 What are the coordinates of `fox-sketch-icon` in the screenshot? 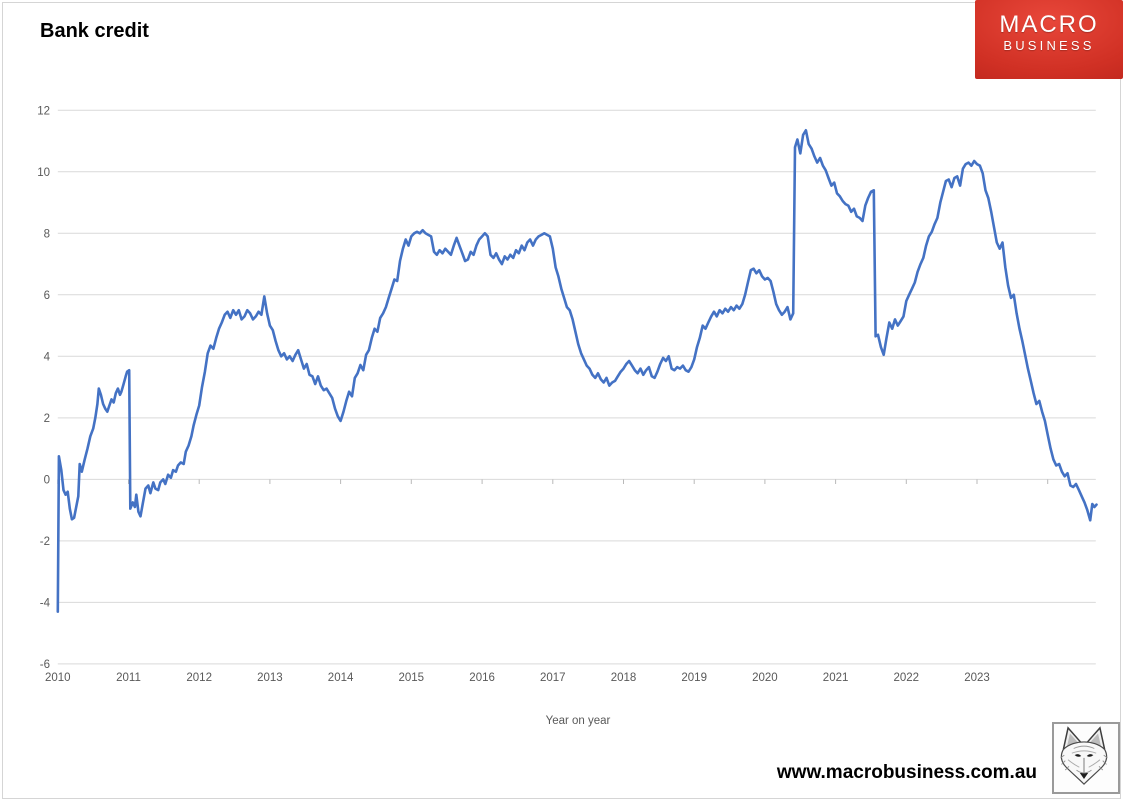 It's located at (1084, 755).